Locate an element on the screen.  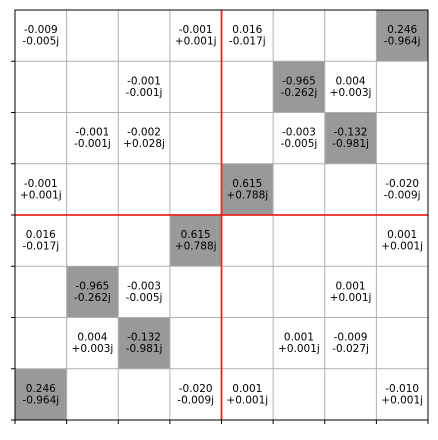
highlight-cell-r4-c3 is located at coordinates (195, 241).